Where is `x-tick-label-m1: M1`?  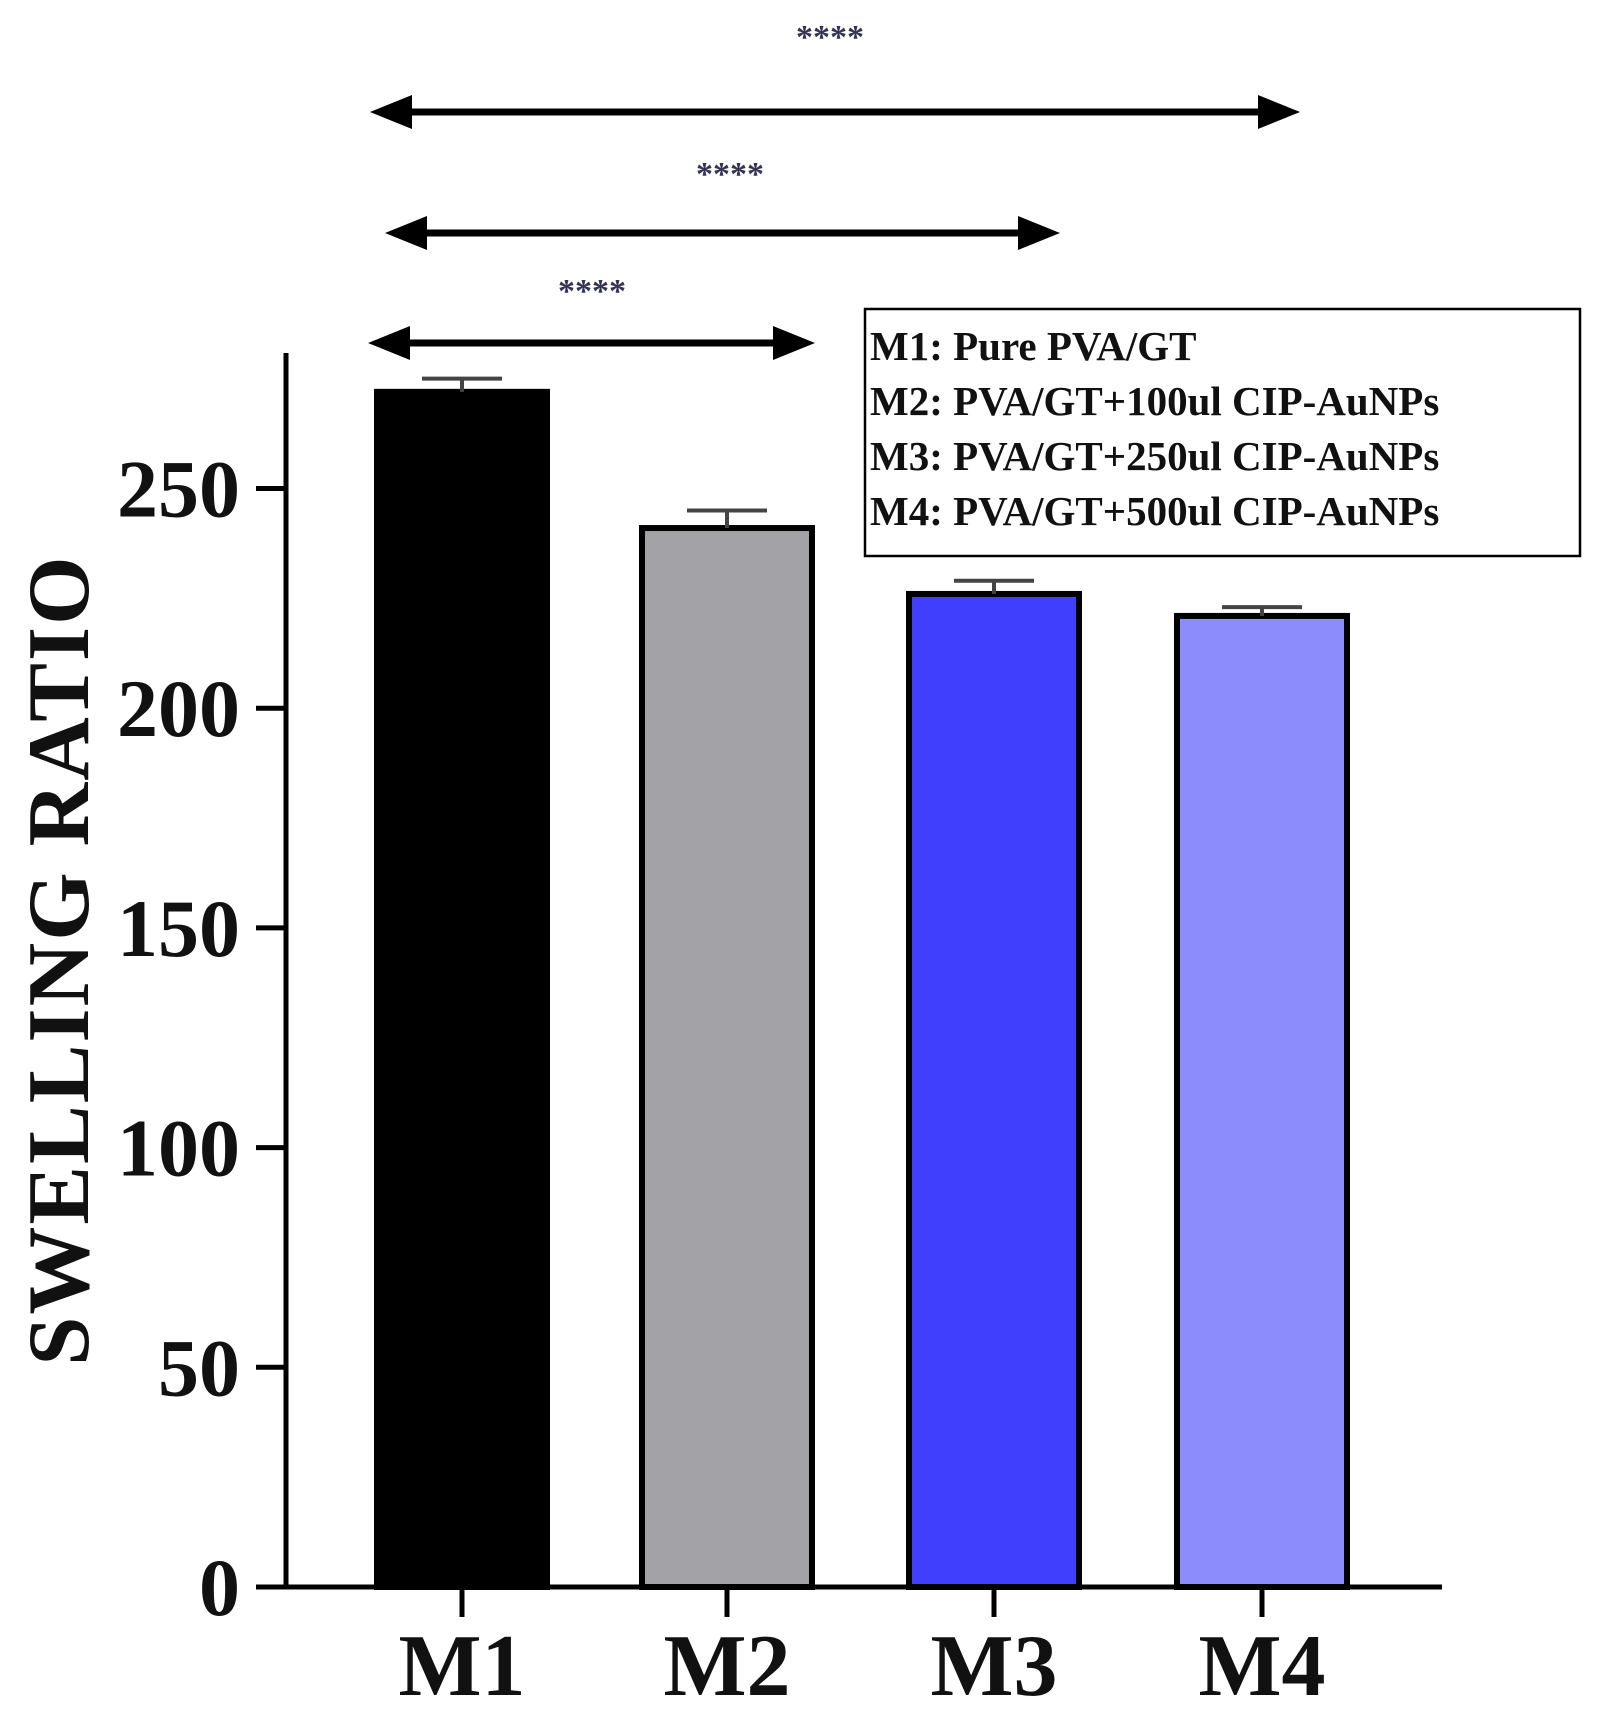 x-tick-label-m1: M1 is located at coordinates (461, 1666).